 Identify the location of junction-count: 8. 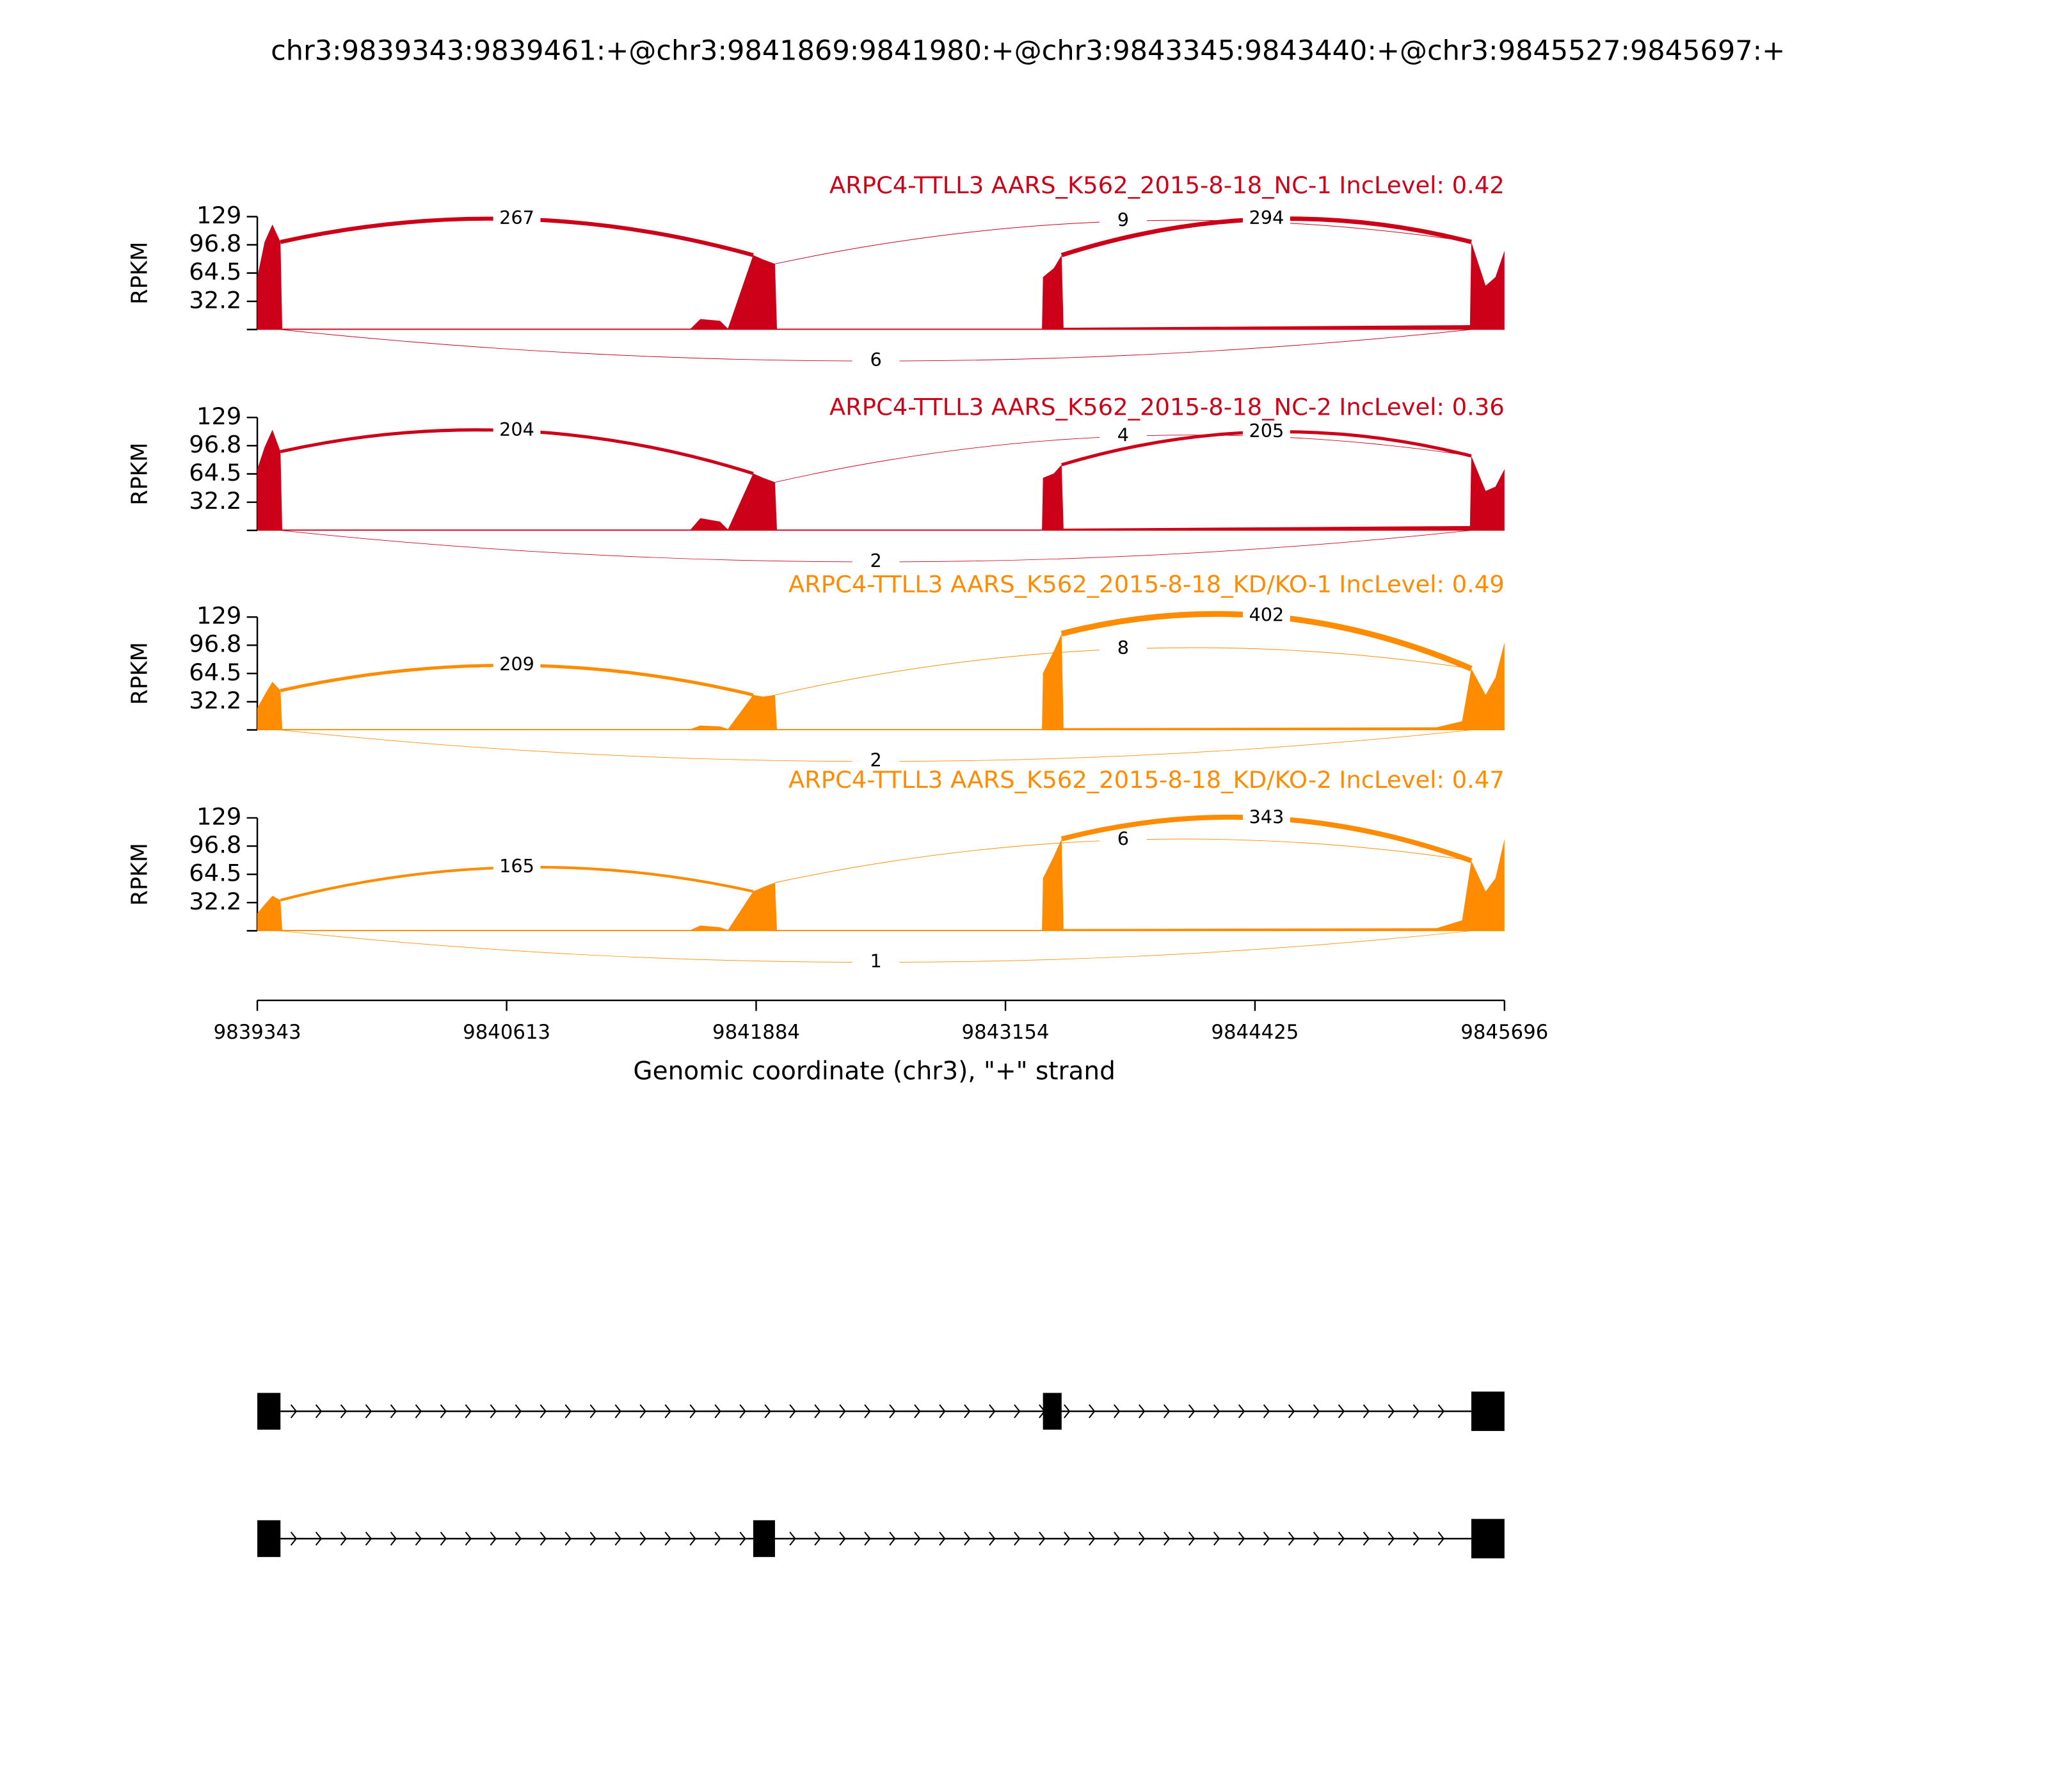
(1123, 648).